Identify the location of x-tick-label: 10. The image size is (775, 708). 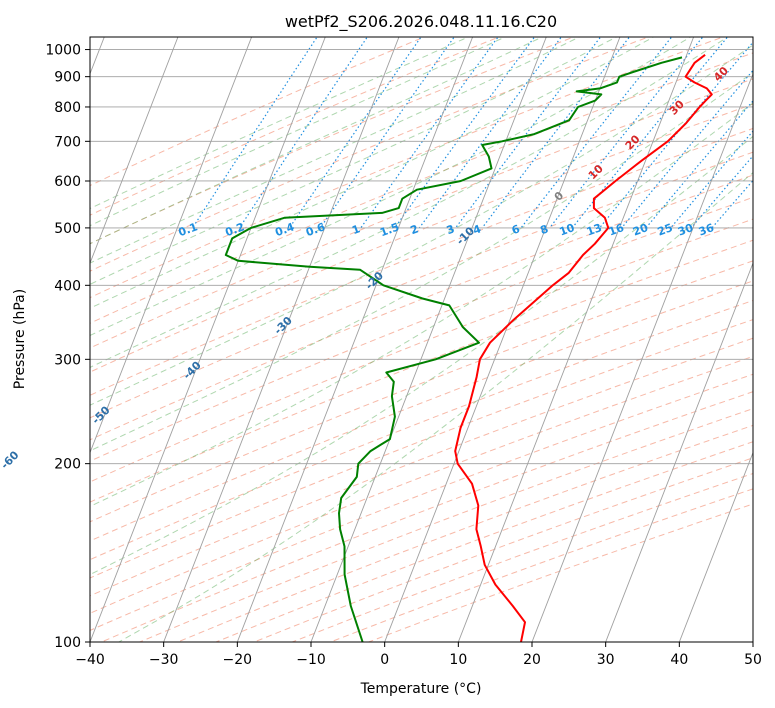
(458, 660).